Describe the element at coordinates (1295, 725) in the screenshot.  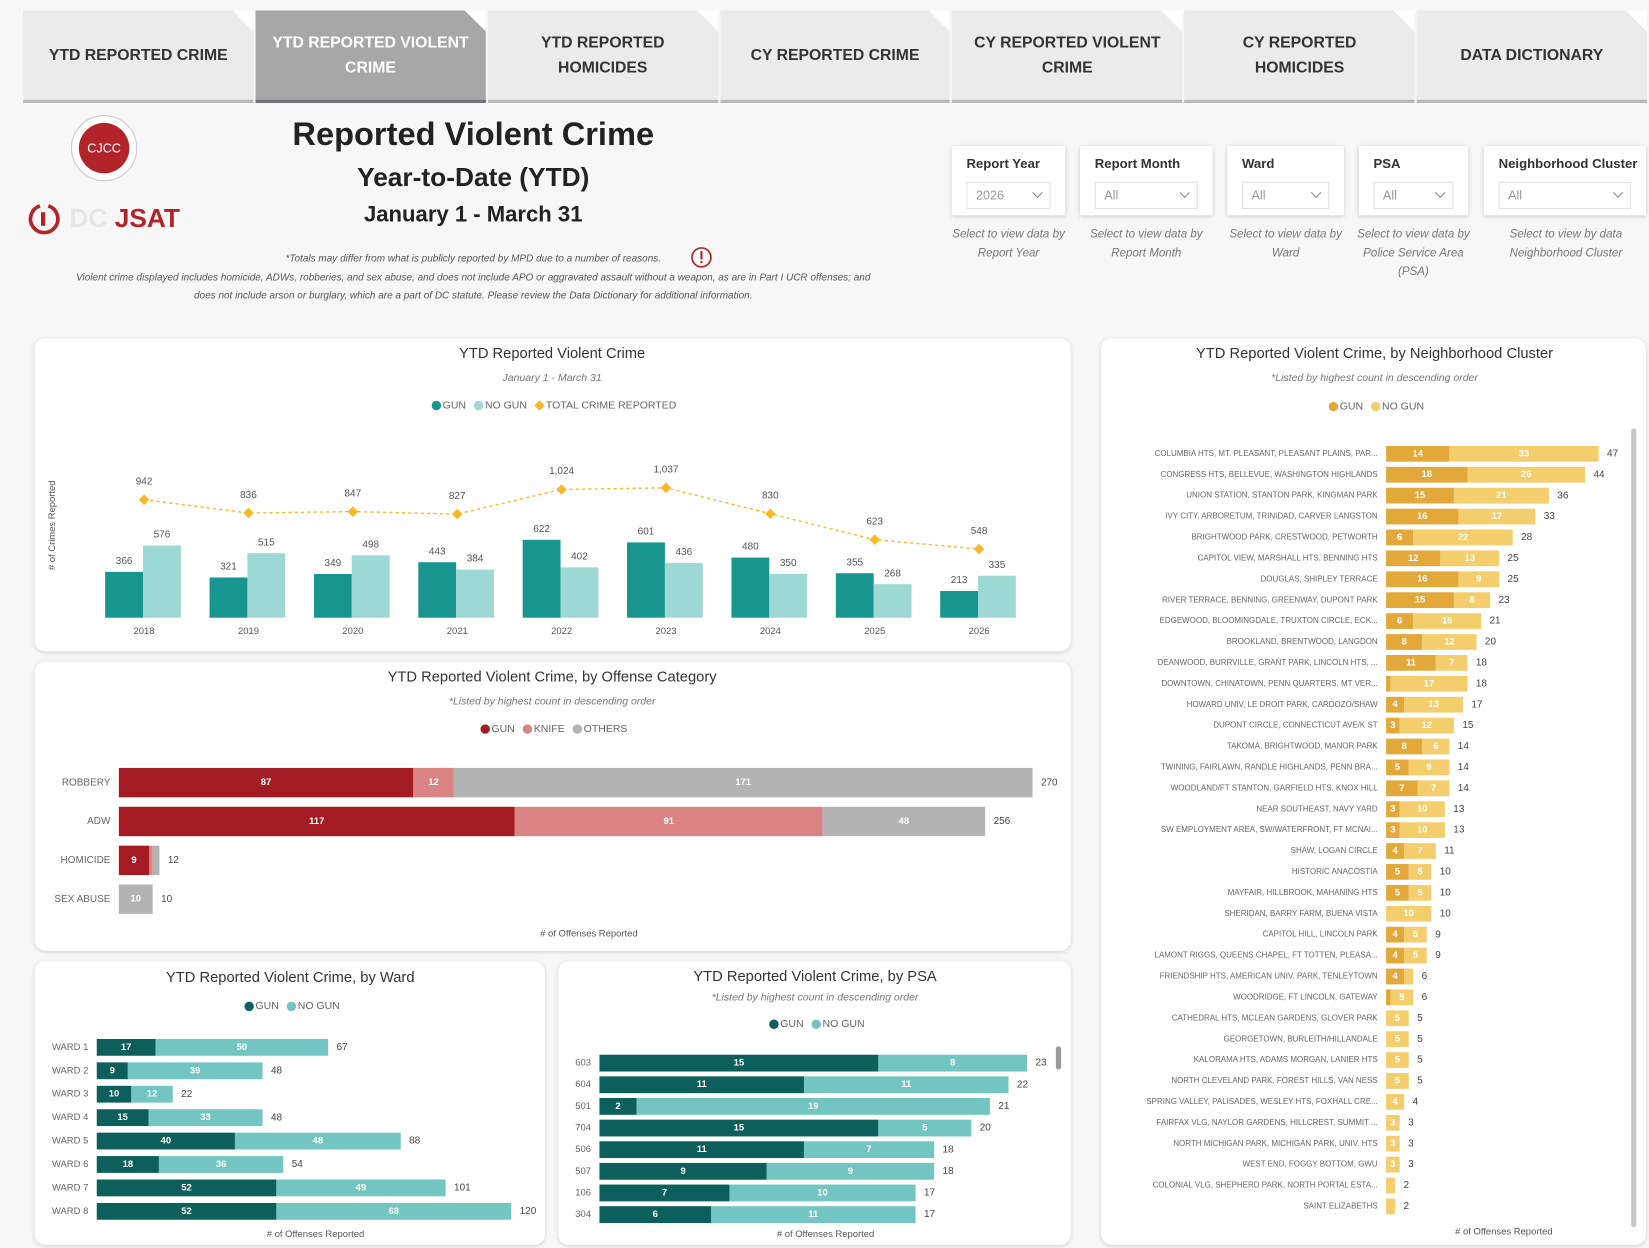
I see `category-label: DUPONT CIRCLE, CONNECTICUT AVE/K ST` at that location.